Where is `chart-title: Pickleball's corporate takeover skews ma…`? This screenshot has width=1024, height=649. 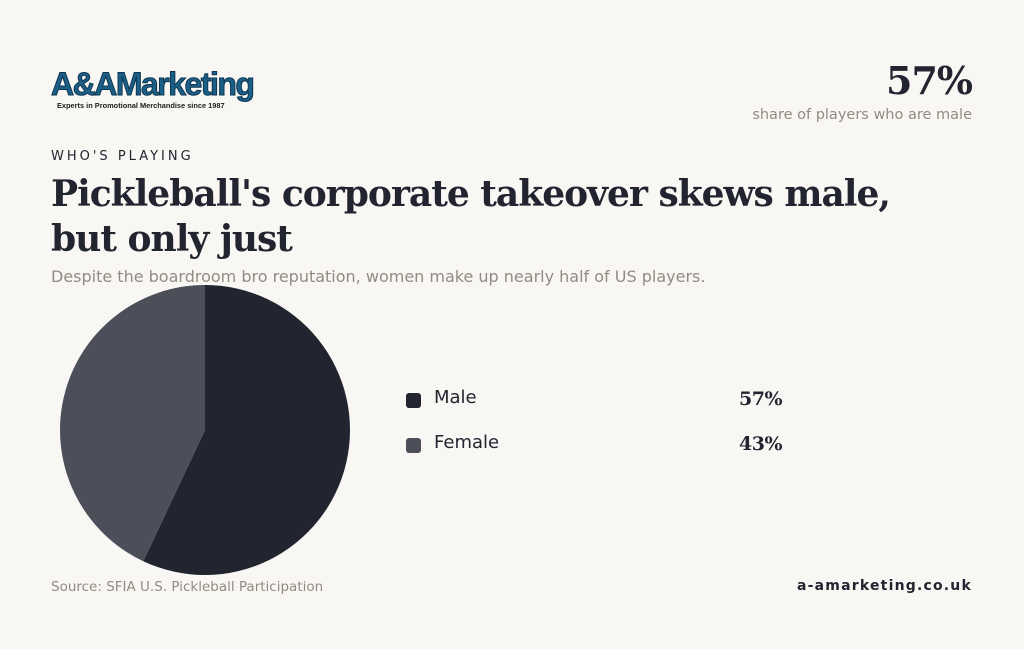
chart-title: Pickleball's corporate takeover skews ma… is located at coordinates (471, 216).